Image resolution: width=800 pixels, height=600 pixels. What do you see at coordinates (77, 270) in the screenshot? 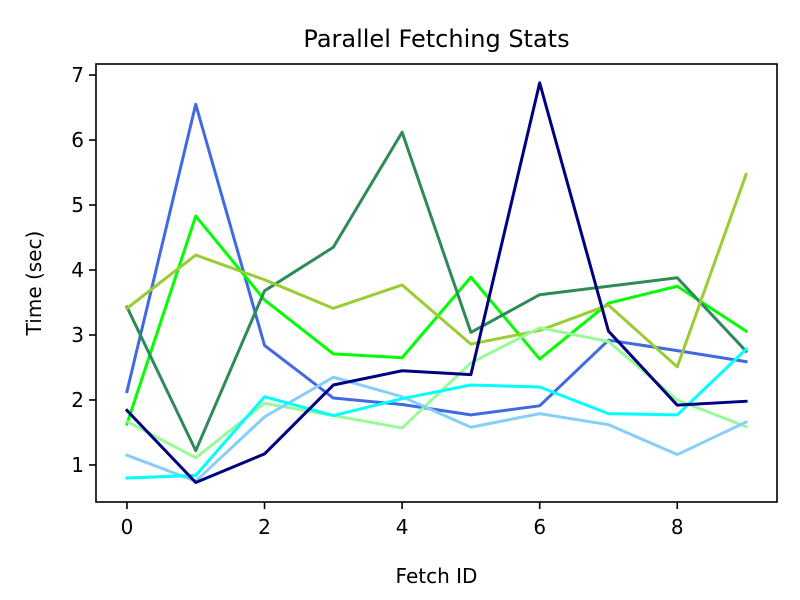
I see `y-tick-label: 4` at bounding box center [77, 270].